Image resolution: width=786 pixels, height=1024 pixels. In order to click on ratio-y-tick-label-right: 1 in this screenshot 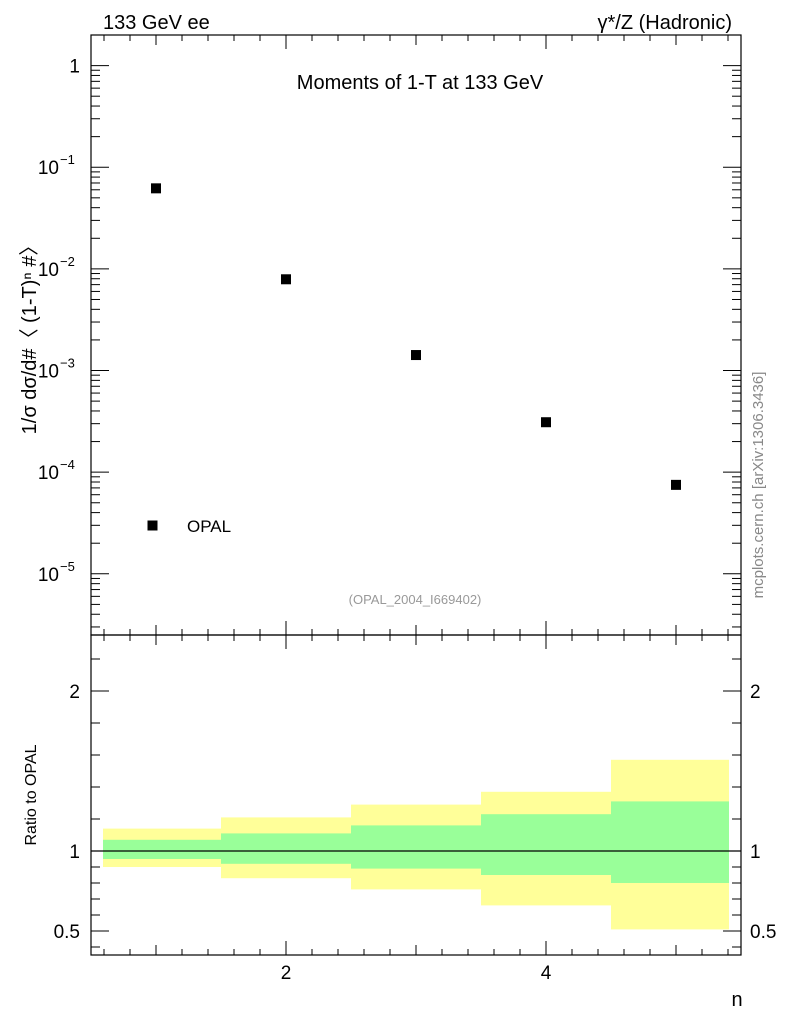, I will do `click(755, 852)`.